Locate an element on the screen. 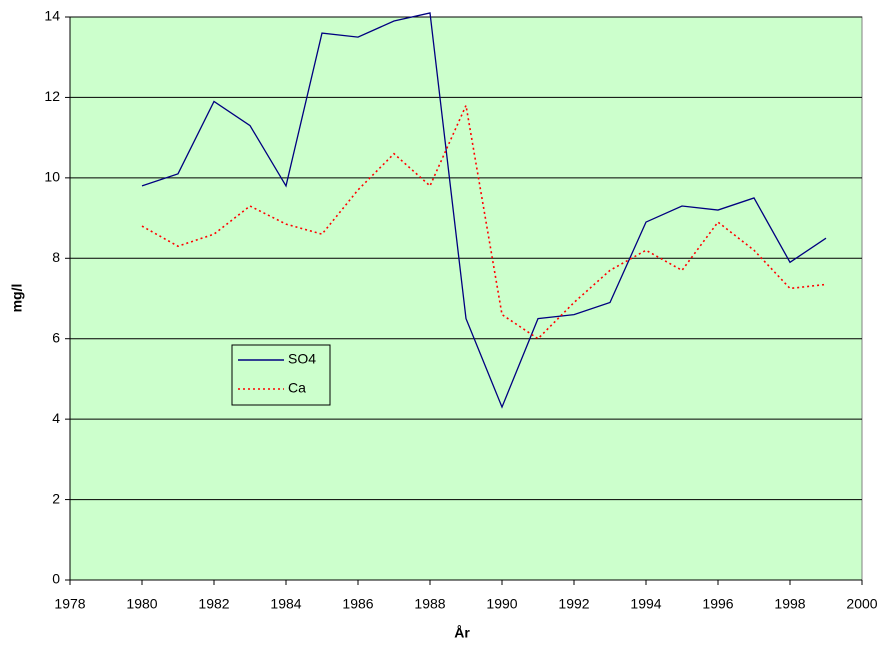 The height and width of the screenshot is (649, 884). y-tick-label: 8 is located at coordinates (56, 257).